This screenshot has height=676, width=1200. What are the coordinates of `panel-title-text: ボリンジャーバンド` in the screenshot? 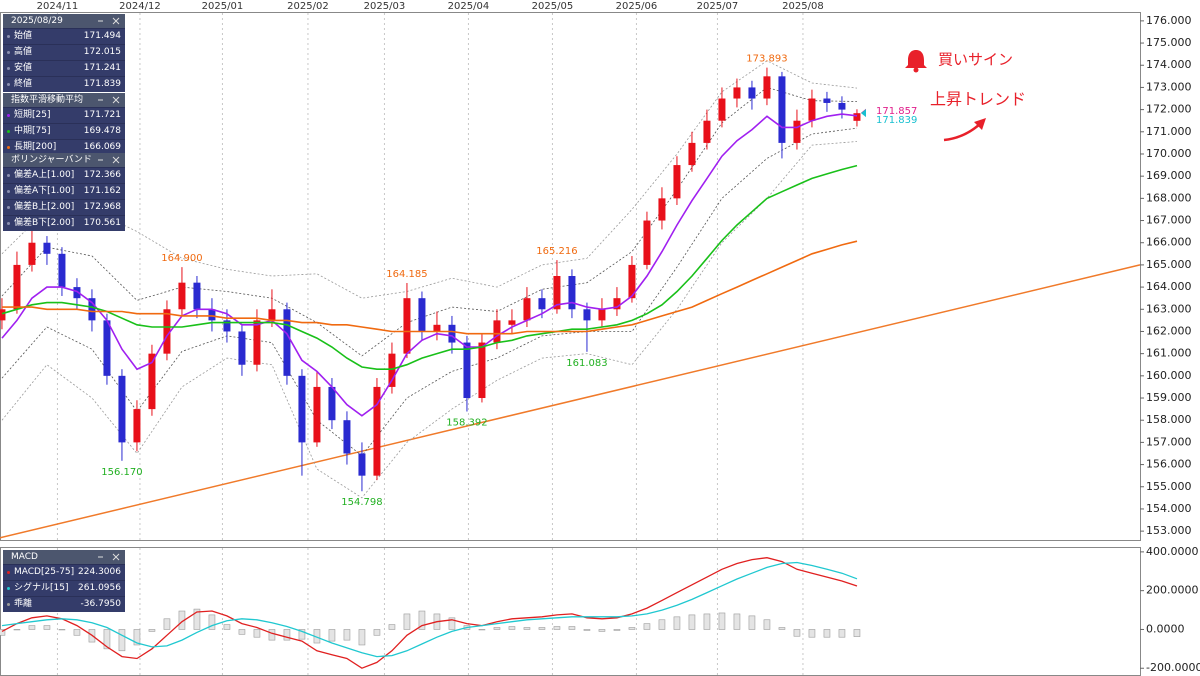 It's located at (51, 160).